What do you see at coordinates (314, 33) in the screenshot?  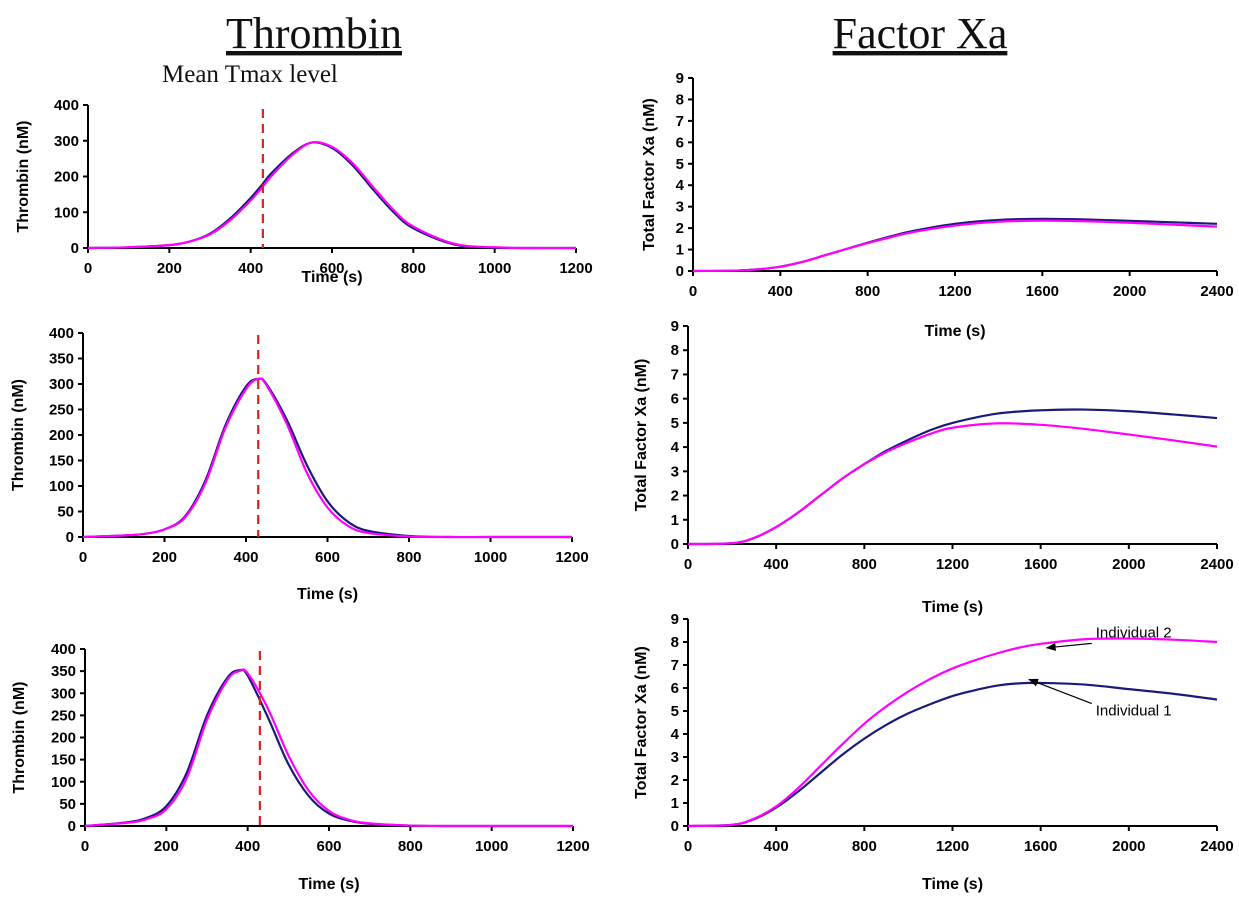 I see `thrombin-column-title: Thrombin` at bounding box center [314, 33].